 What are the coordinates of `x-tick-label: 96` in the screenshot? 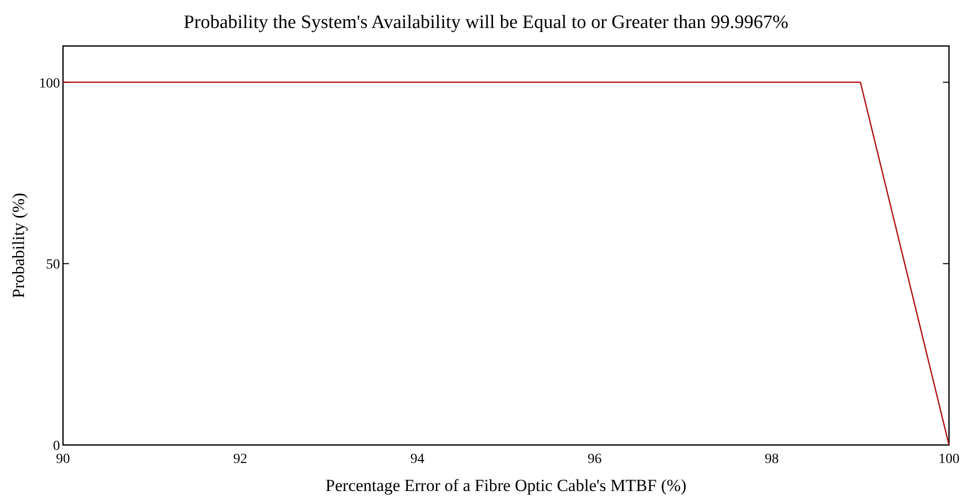 It's located at (595, 459).